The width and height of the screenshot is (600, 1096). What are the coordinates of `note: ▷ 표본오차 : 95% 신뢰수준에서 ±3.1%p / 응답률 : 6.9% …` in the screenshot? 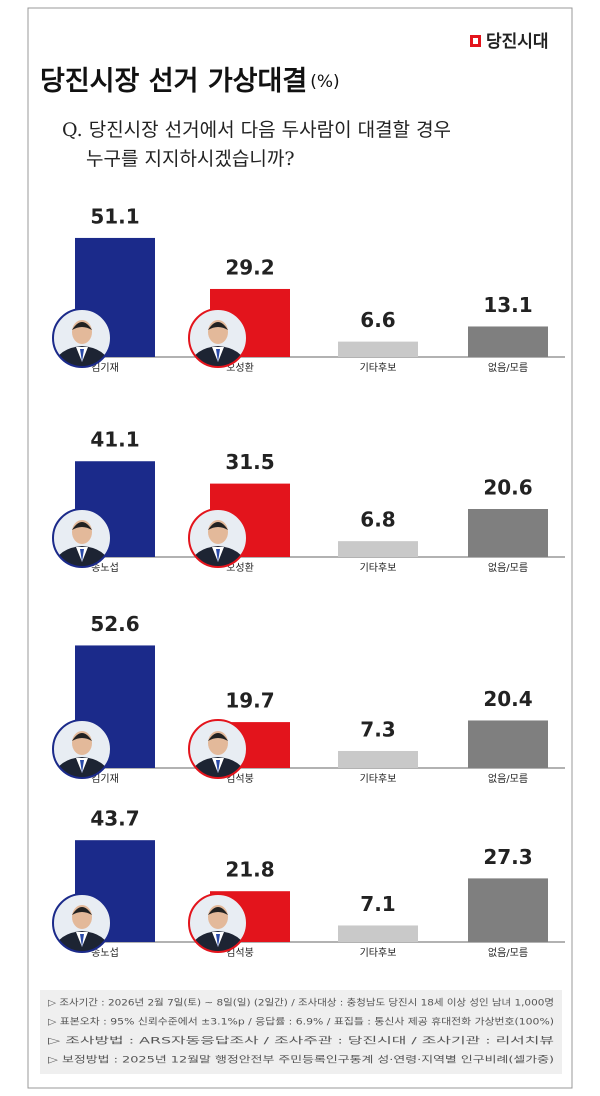 It's located at (301, 1022).